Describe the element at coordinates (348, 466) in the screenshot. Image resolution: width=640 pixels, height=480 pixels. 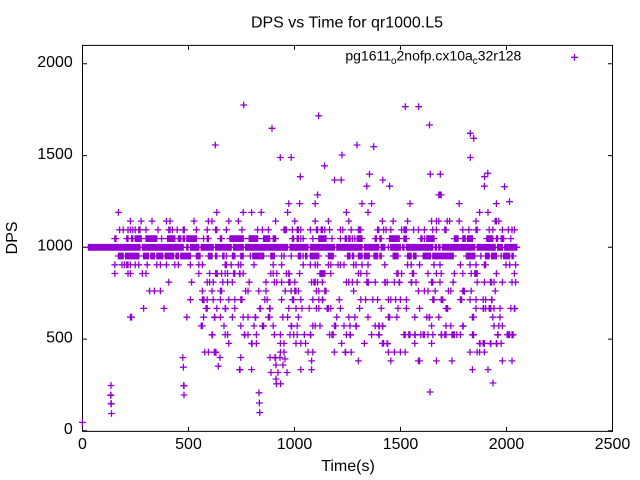
I see `svg-text: Time(s)` at that location.